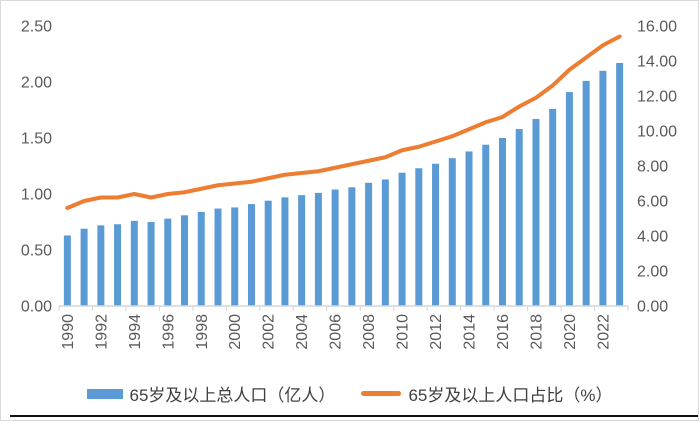  I want to click on chart-legend: 65岁及以上总人口（亿人） 65岁及以上人口占比（%）, so click(349, 393).